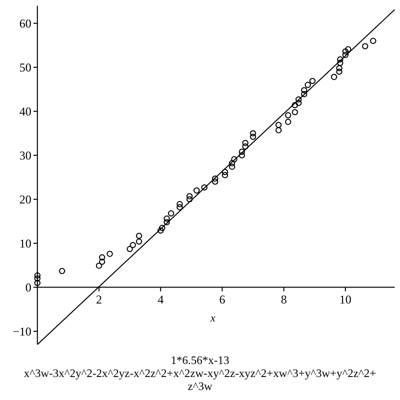 The image size is (400, 400). What do you see at coordinates (222, 299) in the screenshot?
I see `x-tick-label: 6` at bounding box center [222, 299].